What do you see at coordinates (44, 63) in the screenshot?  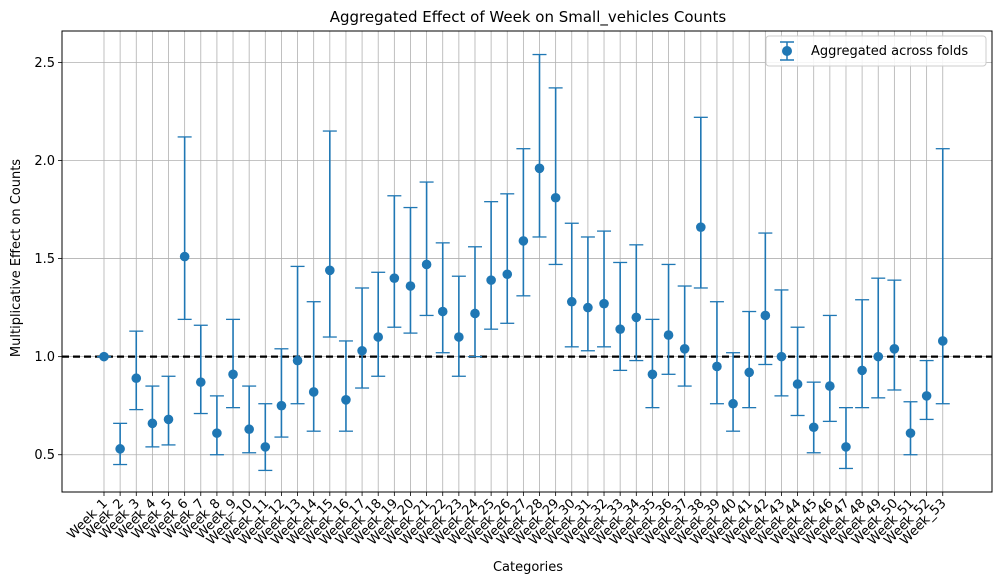 I see `y-tick-label: 2.5` at bounding box center [44, 63].